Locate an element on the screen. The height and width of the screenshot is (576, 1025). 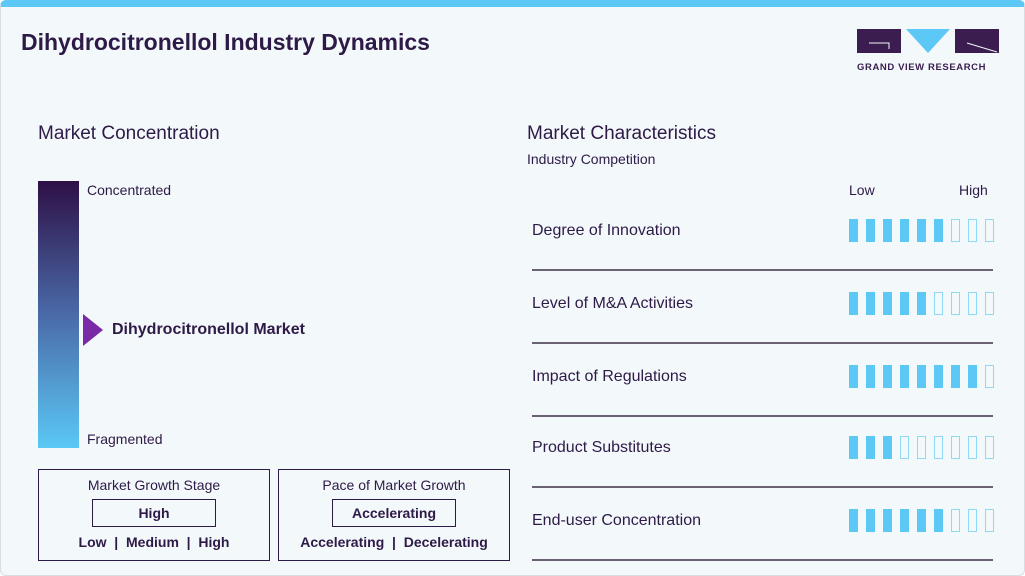
fragmented-label: Fragmented is located at coordinates (125, 439).